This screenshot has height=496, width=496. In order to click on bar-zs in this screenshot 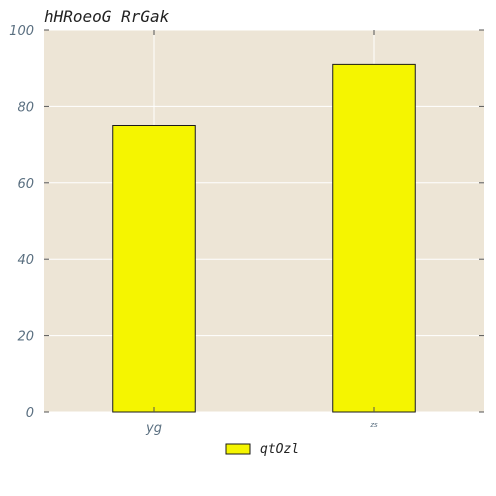, I will do `click(374, 238)`.